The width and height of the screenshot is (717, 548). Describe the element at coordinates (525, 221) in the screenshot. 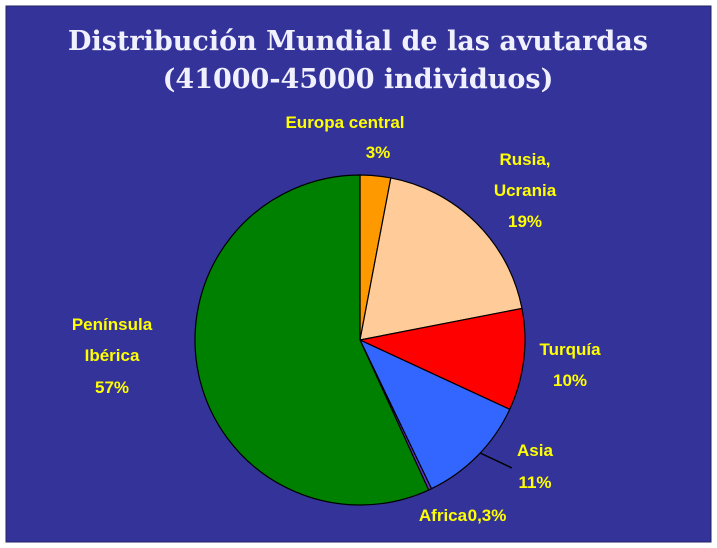

I see `value-label: 19%` at that location.